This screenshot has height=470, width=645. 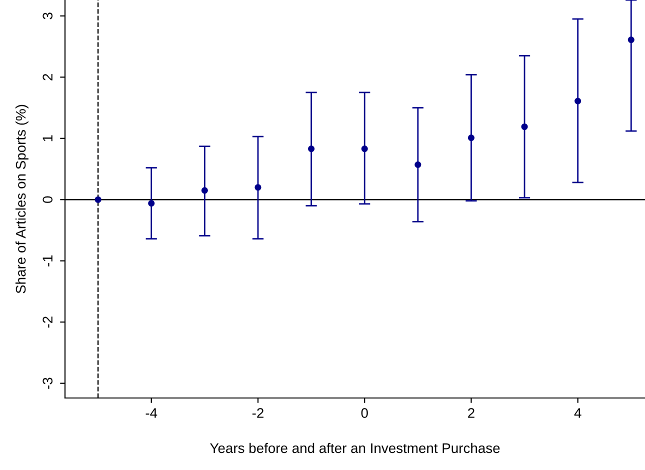 What do you see at coordinates (364, 413) in the screenshot?
I see `x-tick-label: 0` at bounding box center [364, 413].